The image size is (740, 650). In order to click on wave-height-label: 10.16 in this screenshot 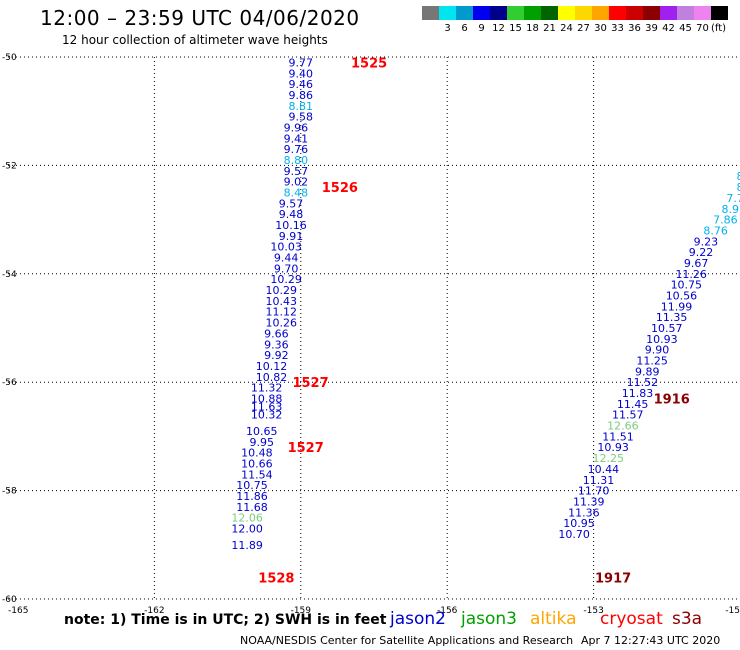, I will do `click(291, 225)`.